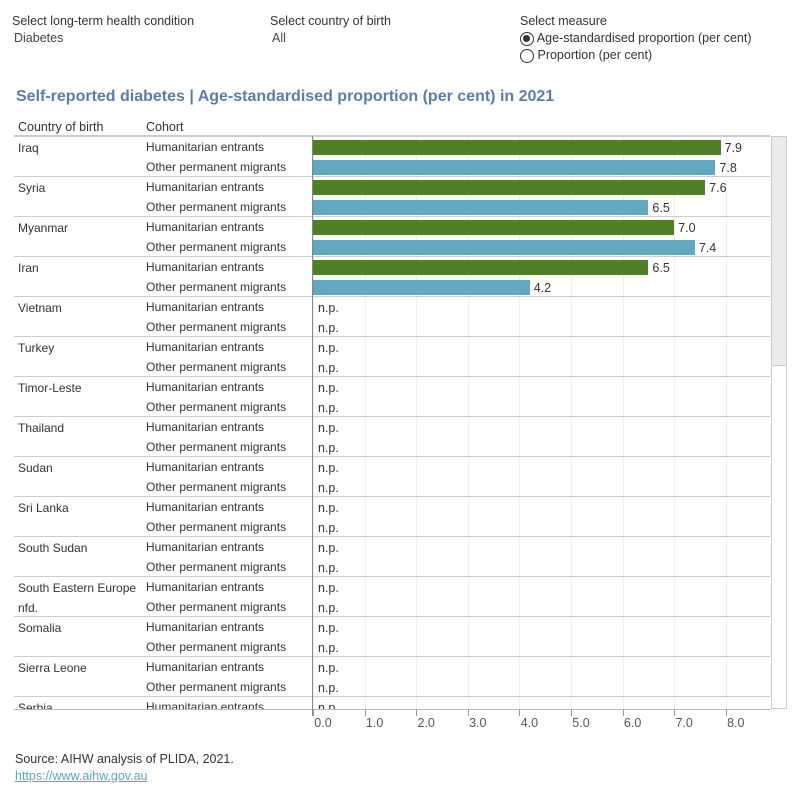 The width and height of the screenshot is (800, 800). Describe the element at coordinates (53, 548) in the screenshot. I see `country-label: South Sudan` at that location.